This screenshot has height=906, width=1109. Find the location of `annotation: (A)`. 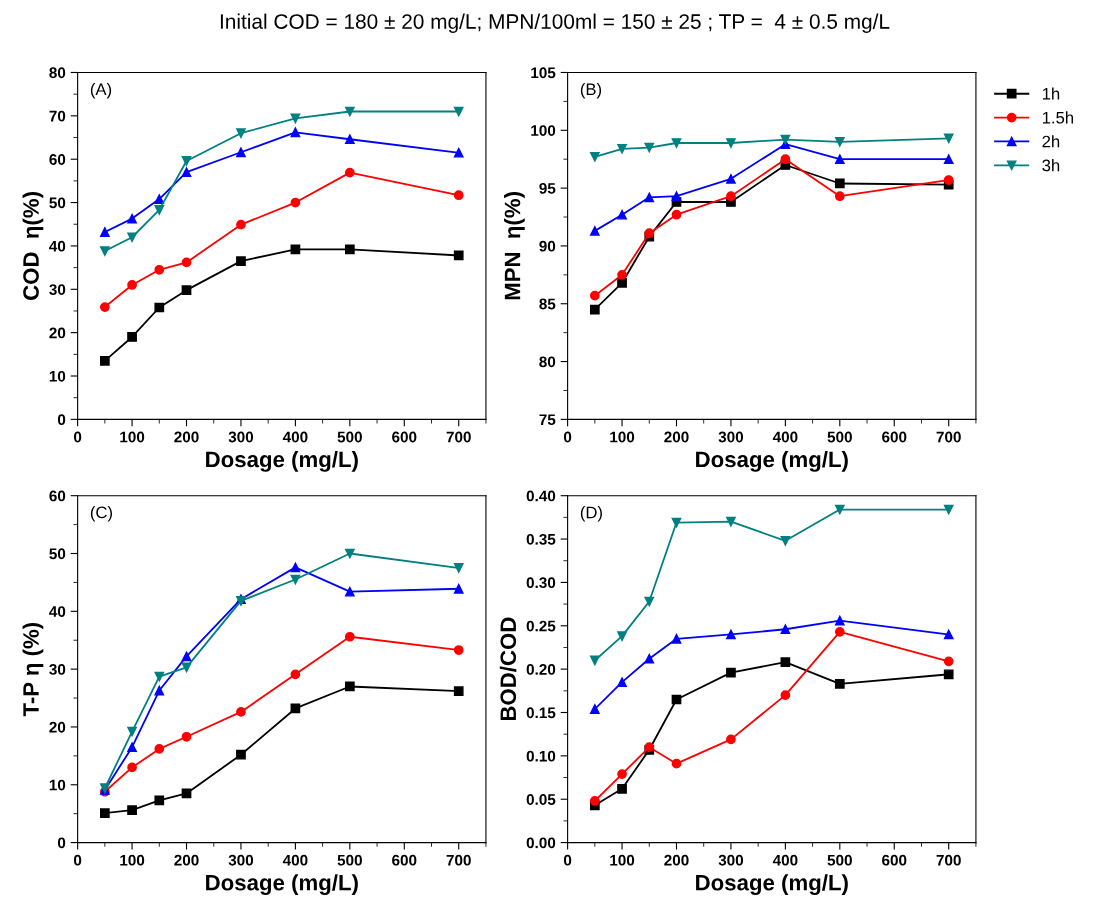

annotation: (A) is located at coordinates (101, 90).